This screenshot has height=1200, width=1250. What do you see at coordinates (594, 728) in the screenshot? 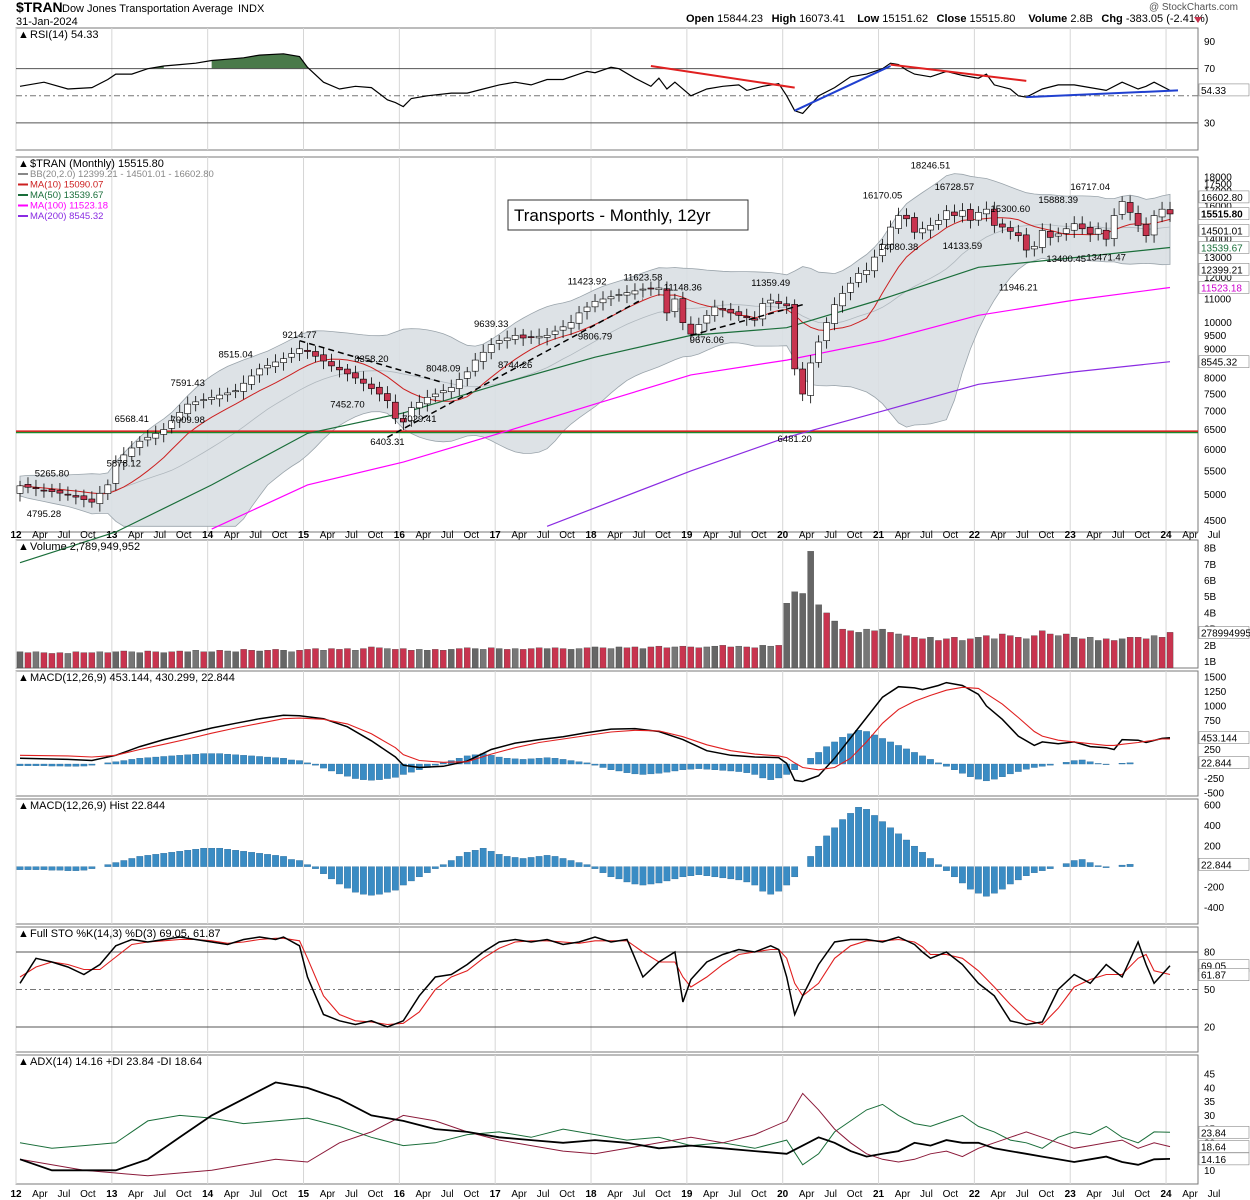
I see `macd-signal-line` at bounding box center [594, 728].